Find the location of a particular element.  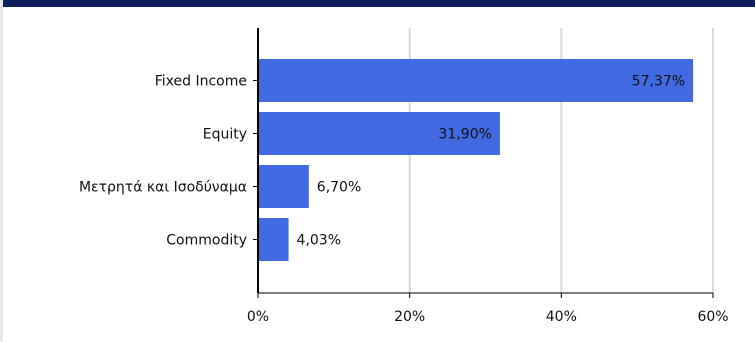

data-label-0: 57,37% is located at coordinates (658, 82).